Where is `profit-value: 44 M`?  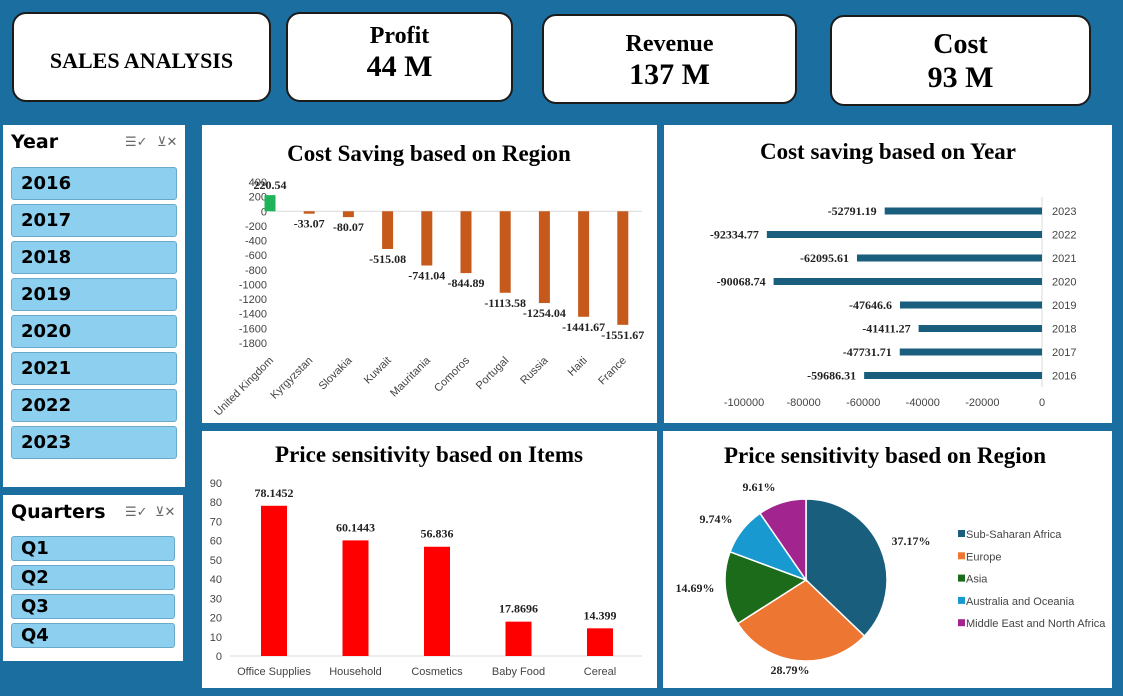
profit-value: 44 M is located at coordinates (399, 66).